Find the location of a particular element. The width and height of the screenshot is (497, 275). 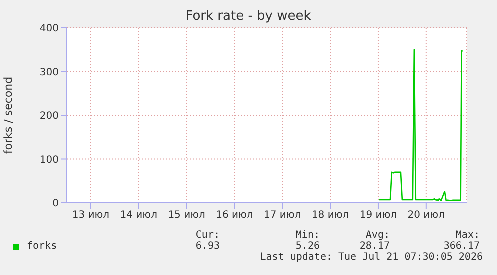

text: Last update: Tue Jul 21 07:30:05 2026 is located at coordinates (371, 257).